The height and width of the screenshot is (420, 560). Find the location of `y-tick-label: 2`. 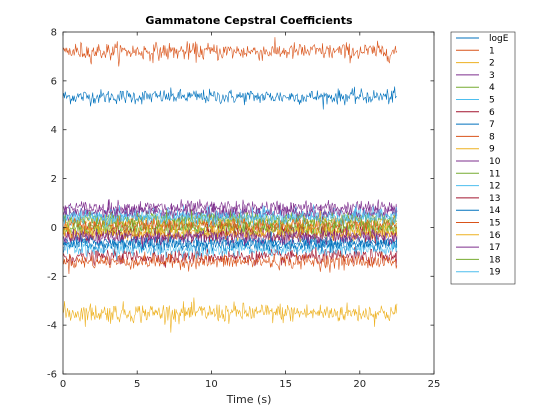

y-tick-label: 2 is located at coordinates (54, 179).